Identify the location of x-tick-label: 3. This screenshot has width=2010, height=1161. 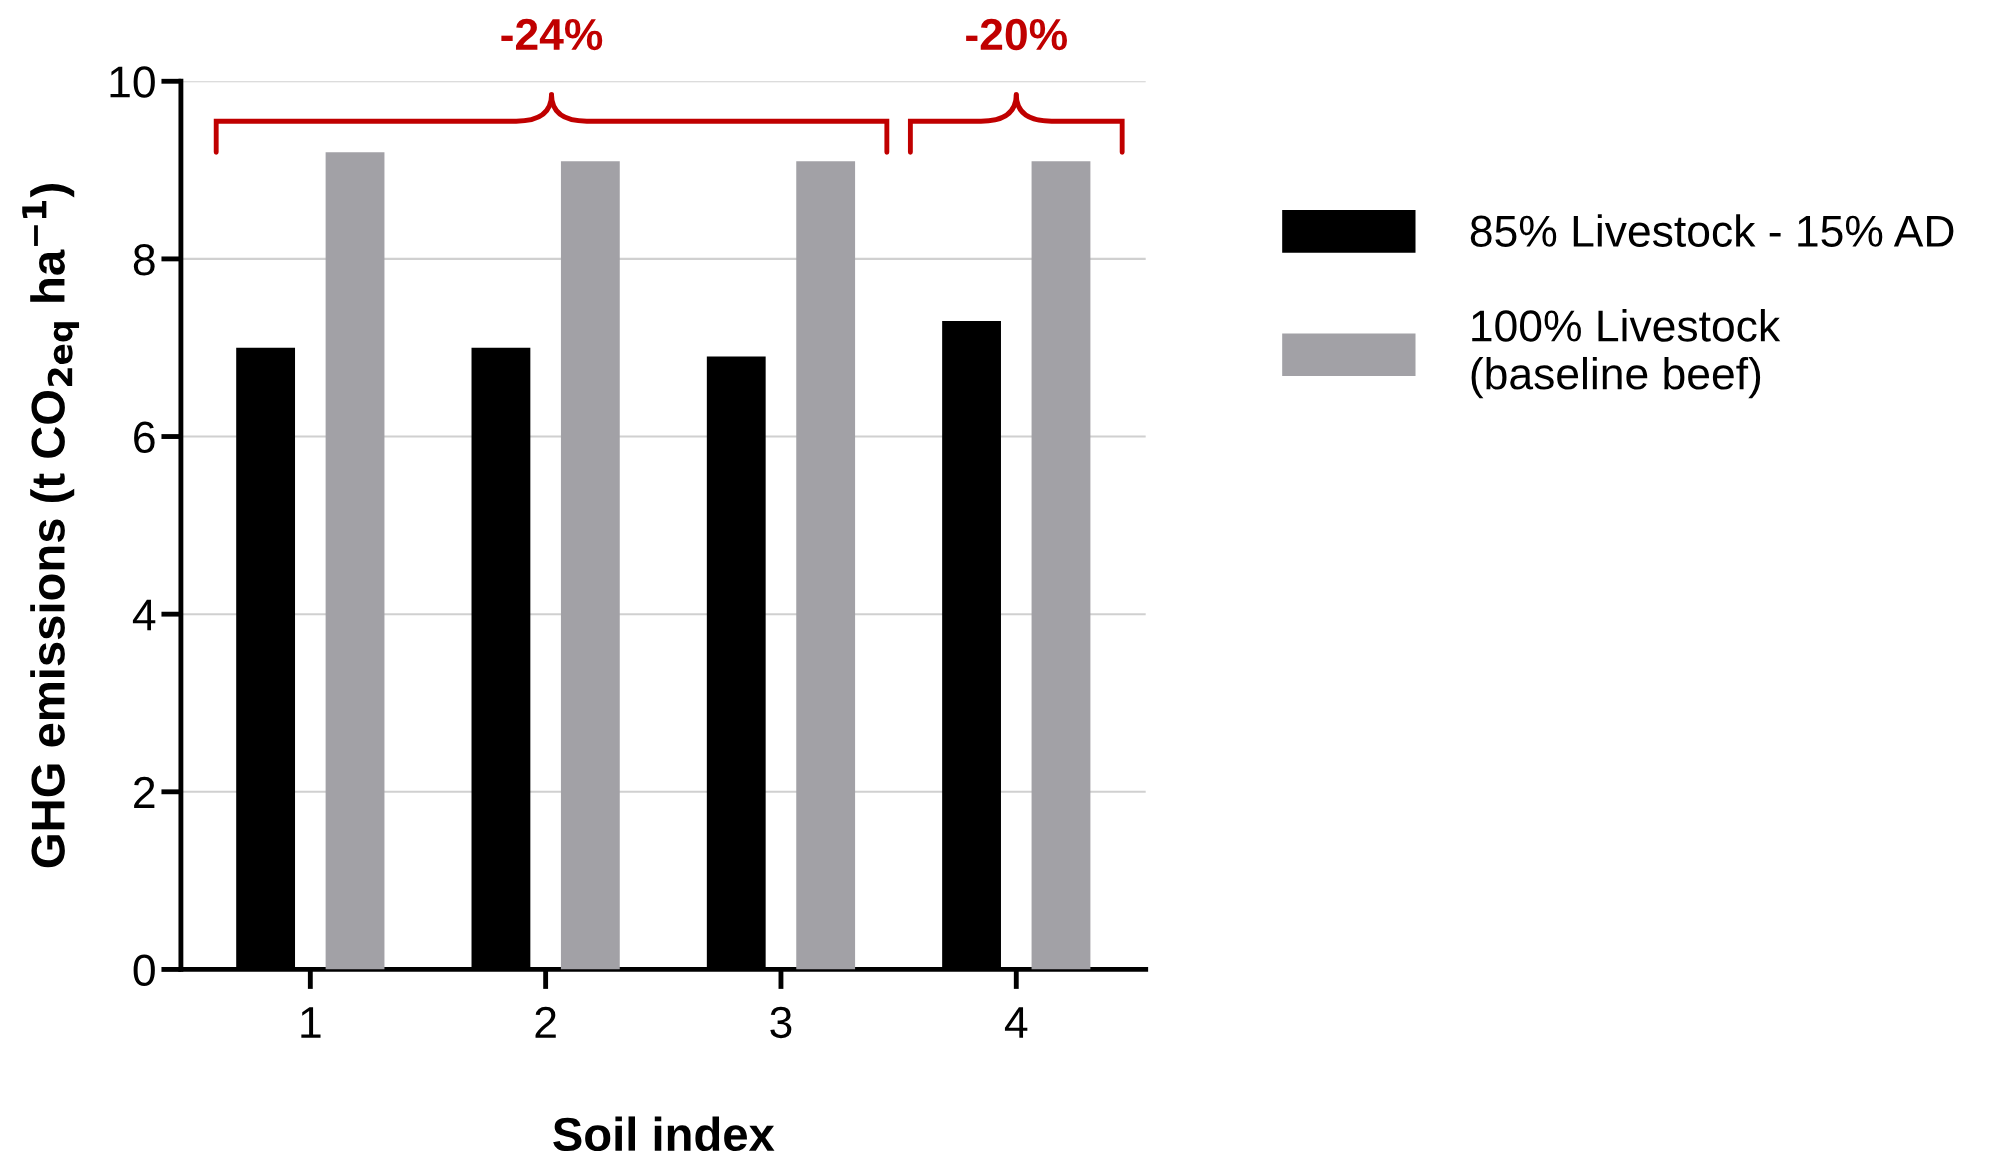
(781, 1022).